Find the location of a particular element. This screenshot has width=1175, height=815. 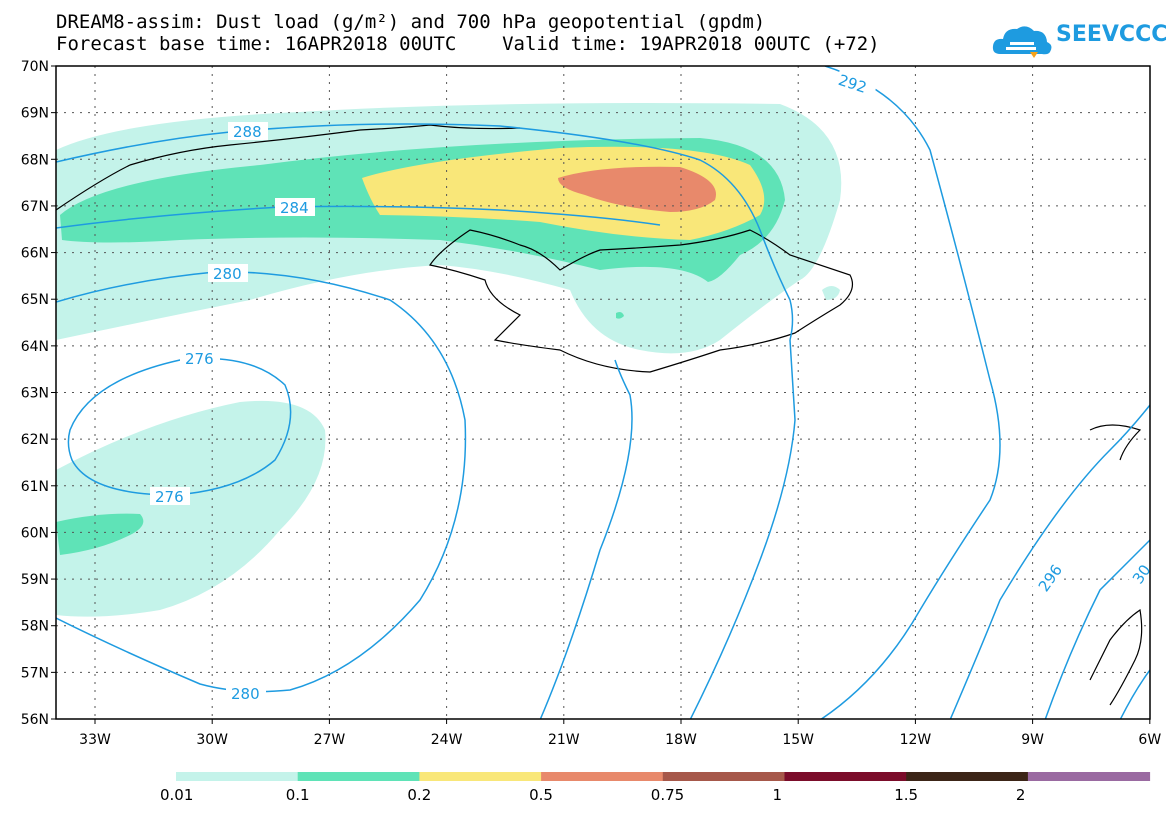

latitude-label: 57N is located at coordinates (35, 673).